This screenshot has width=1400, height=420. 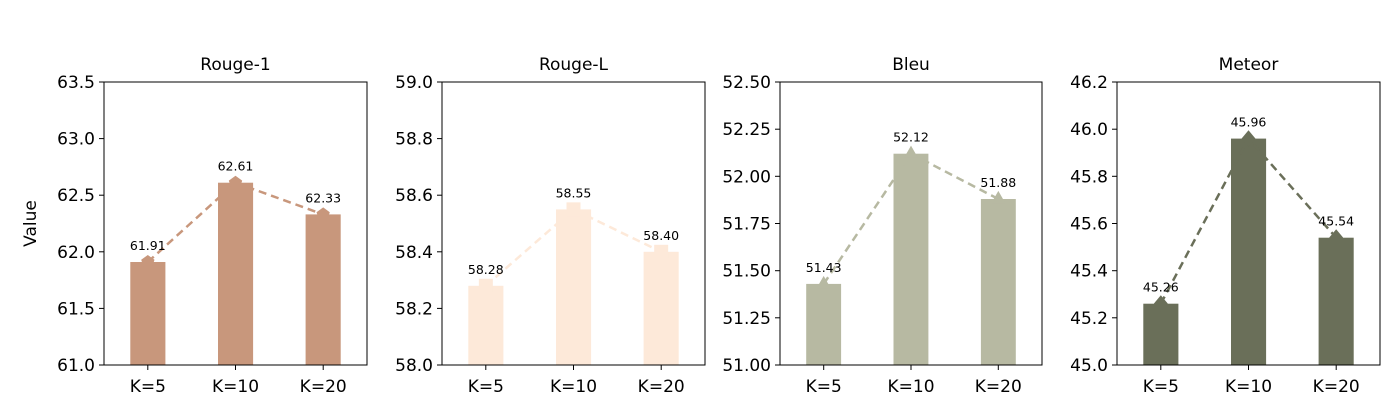 I want to click on y-tick-label: 45.8, so click(x=1089, y=177).